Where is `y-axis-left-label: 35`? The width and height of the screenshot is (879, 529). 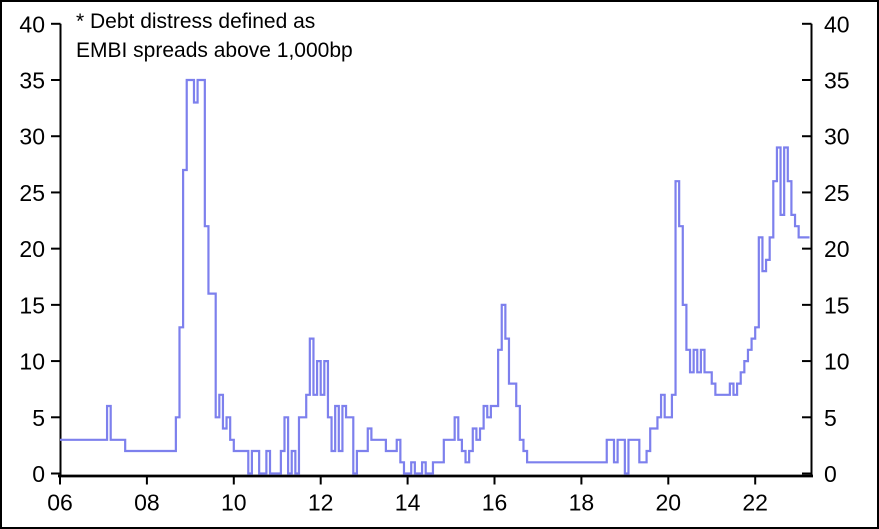 y-axis-left-label: 35 is located at coordinates (32, 81).